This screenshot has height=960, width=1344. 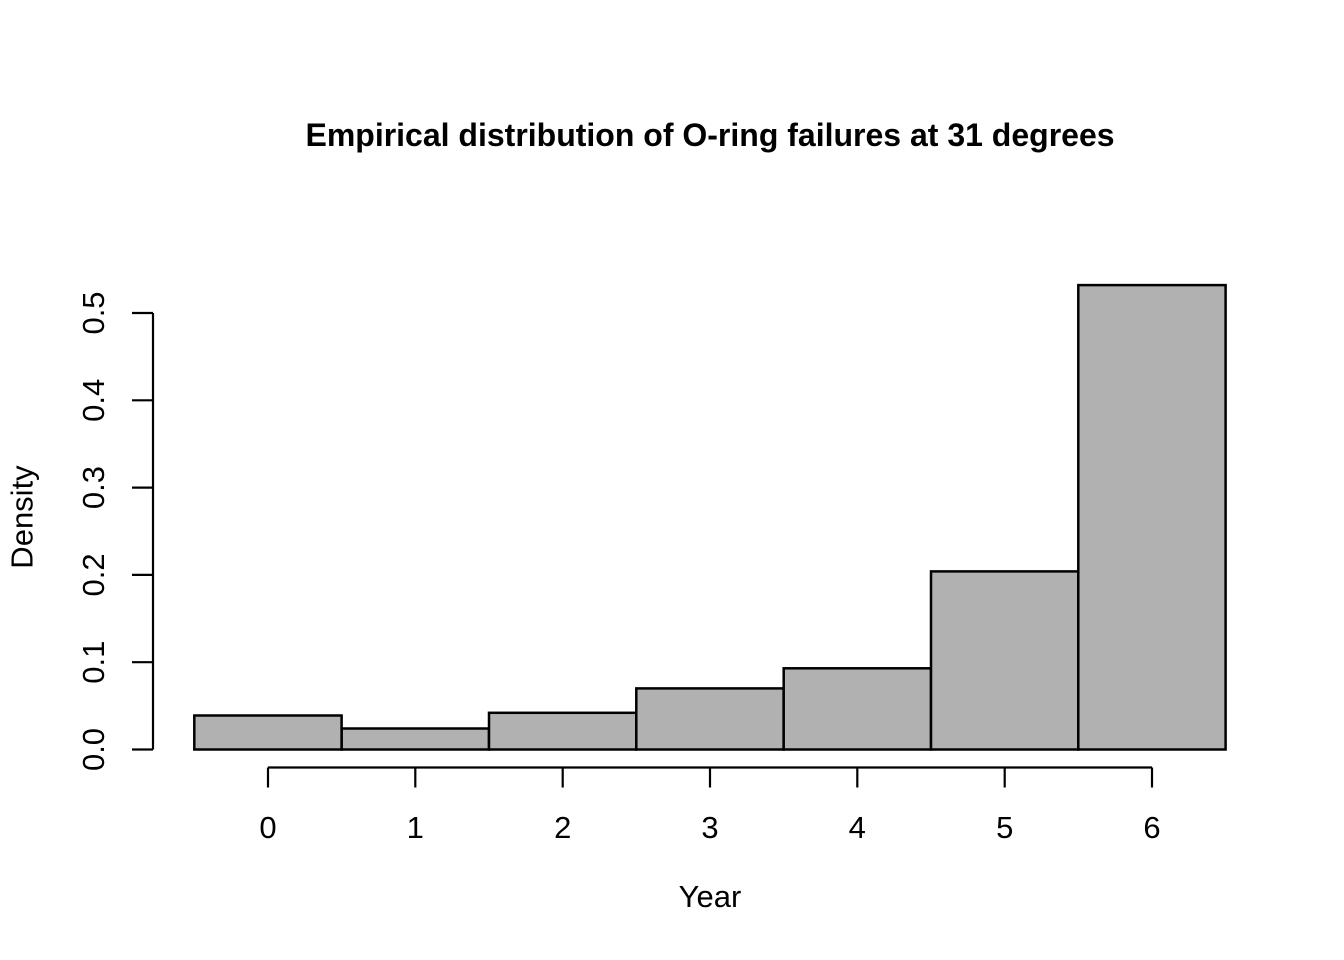 I want to click on x-tick-label: 3, so click(x=709, y=827).